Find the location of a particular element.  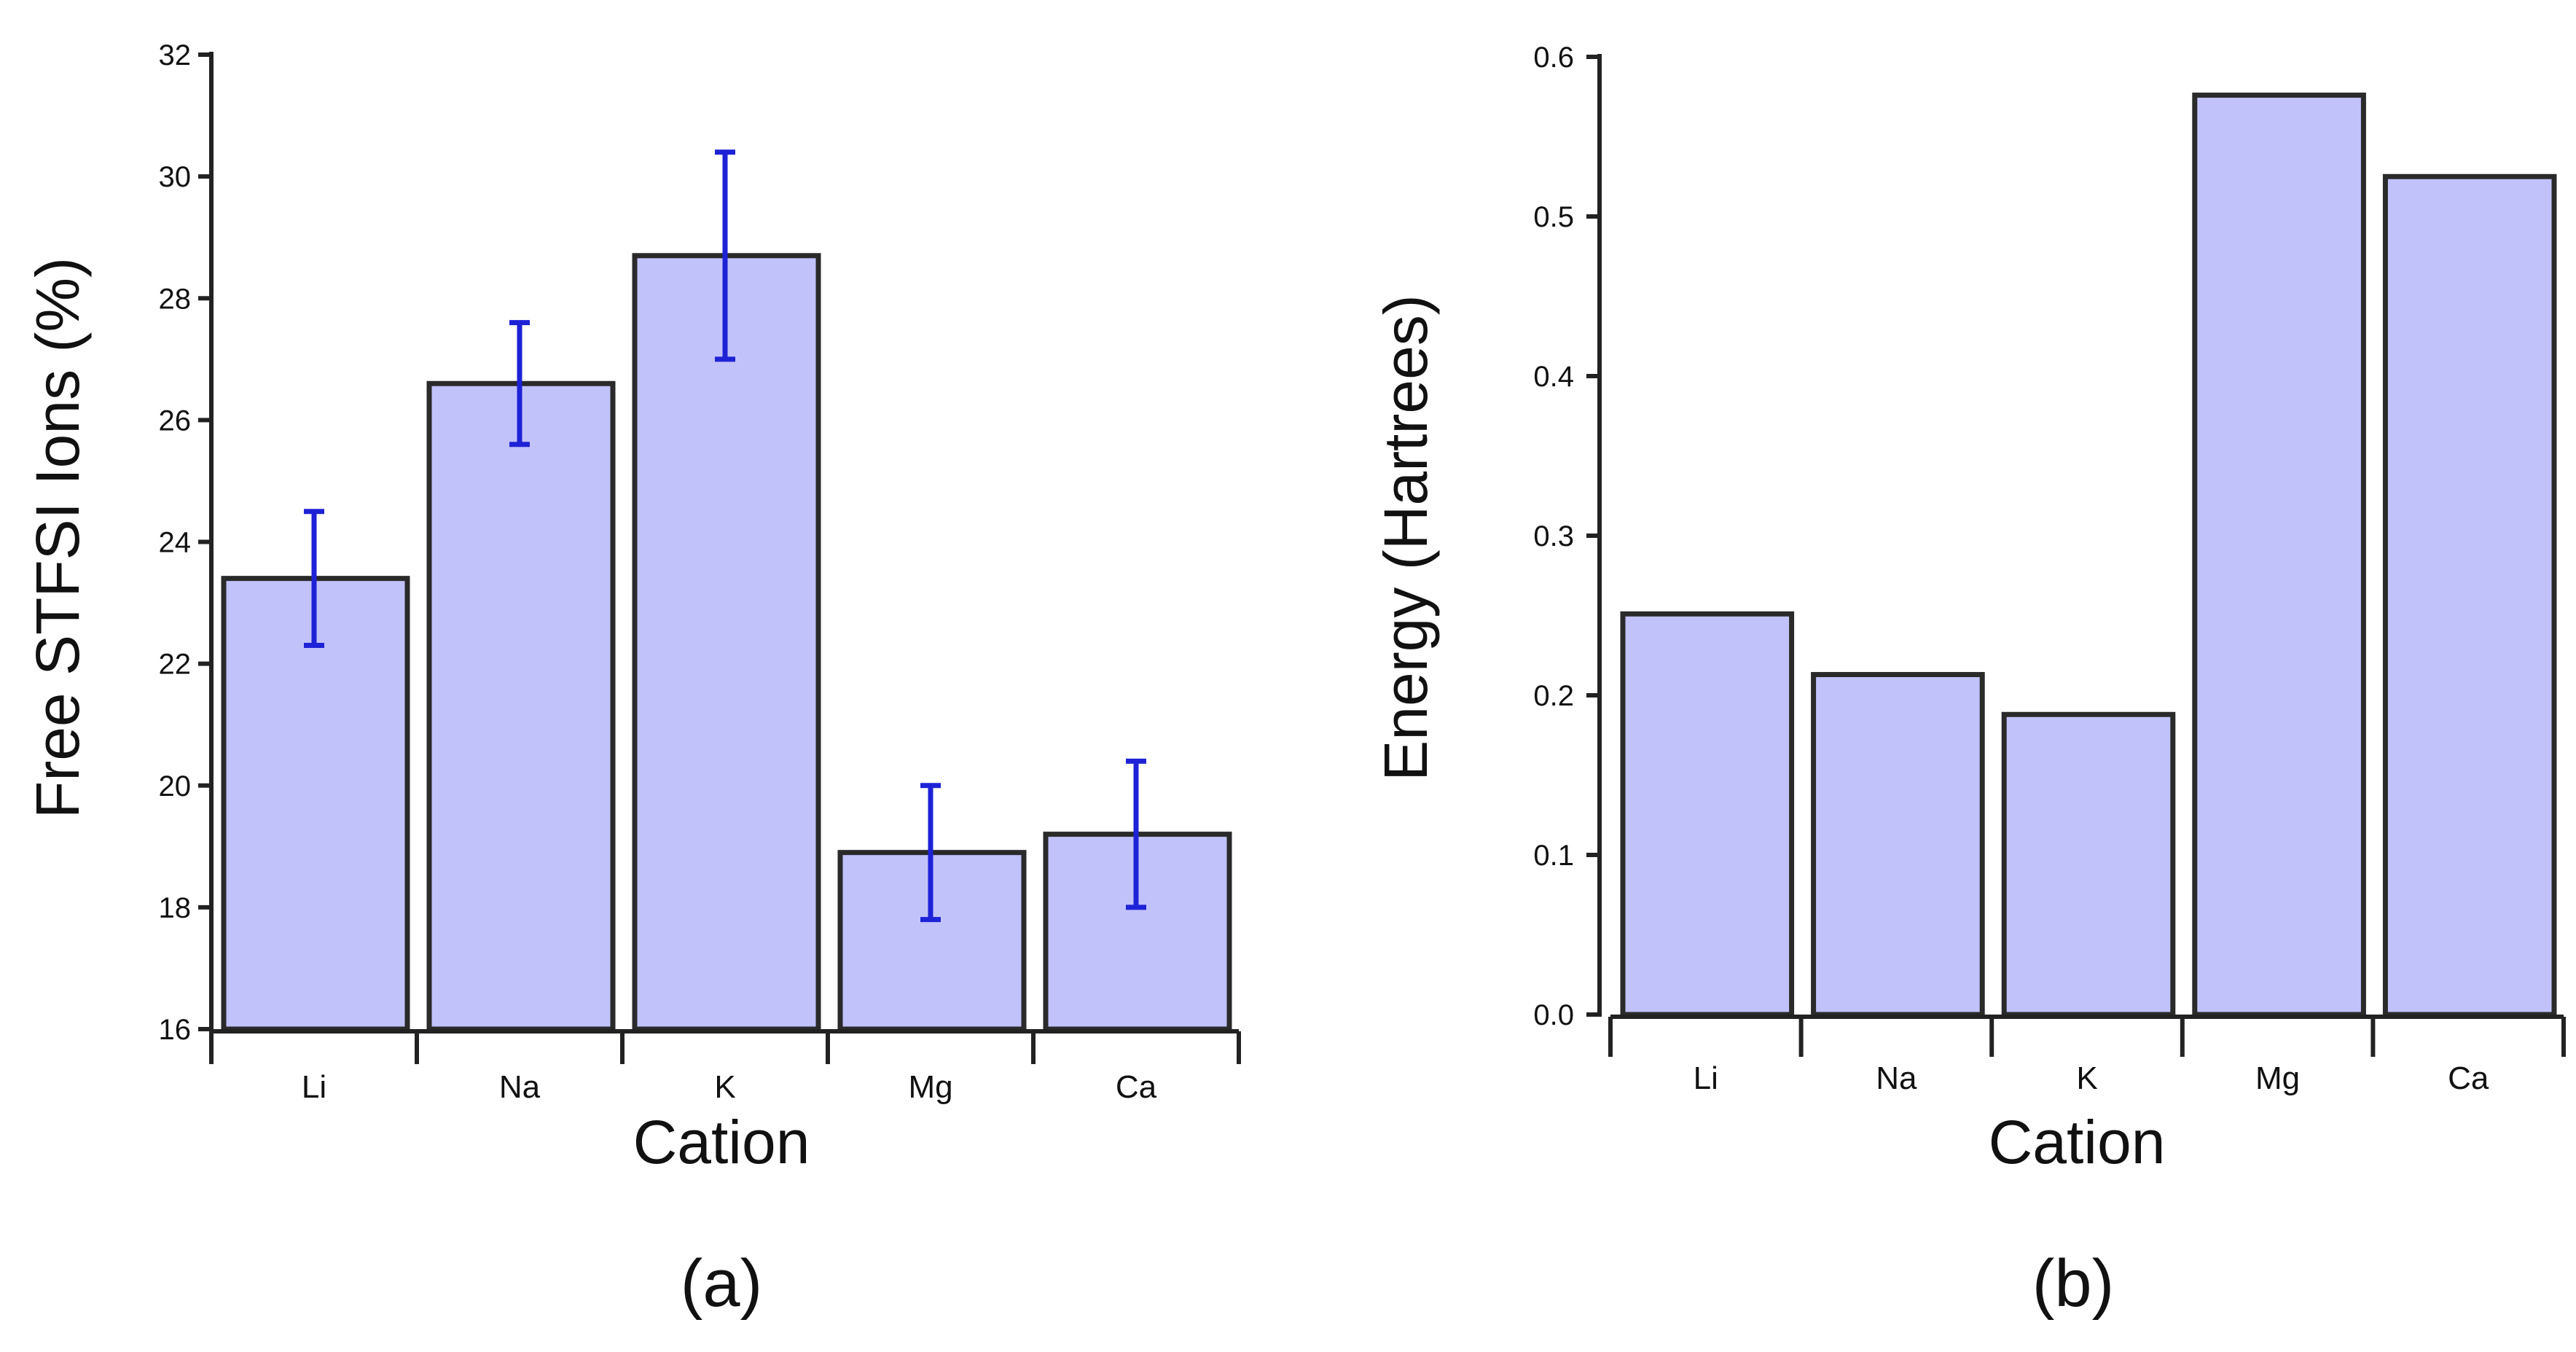

y-tick-label: 0.0 is located at coordinates (1553, 1015).